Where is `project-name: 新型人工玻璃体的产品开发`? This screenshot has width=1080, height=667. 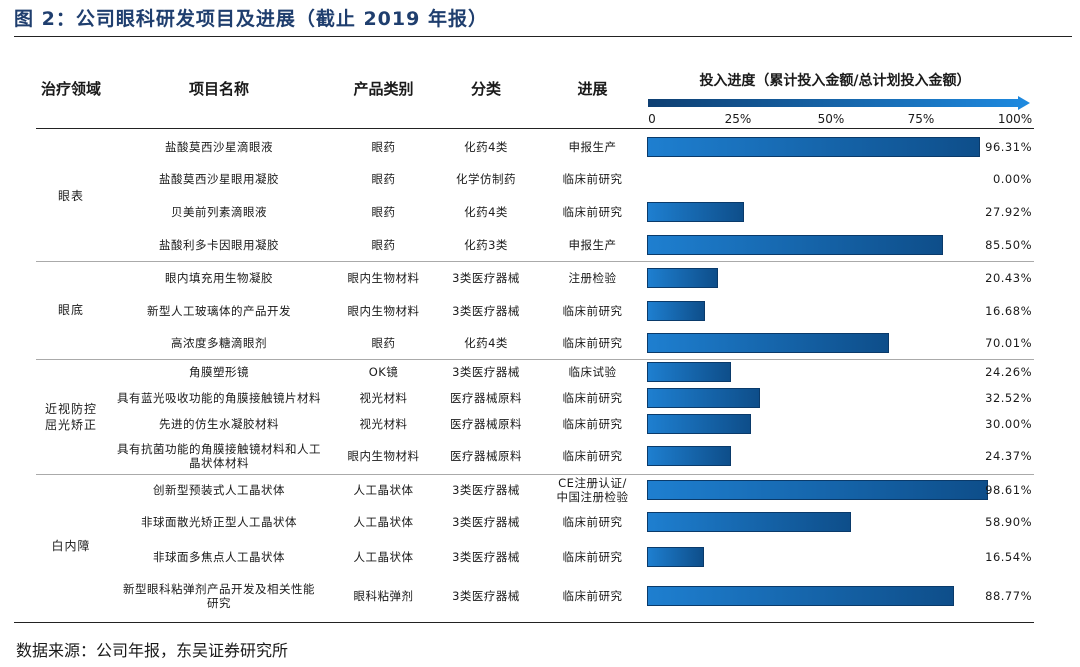 project-name: 新型人工玻璃体的产品开发 is located at coordinates (219, 310).